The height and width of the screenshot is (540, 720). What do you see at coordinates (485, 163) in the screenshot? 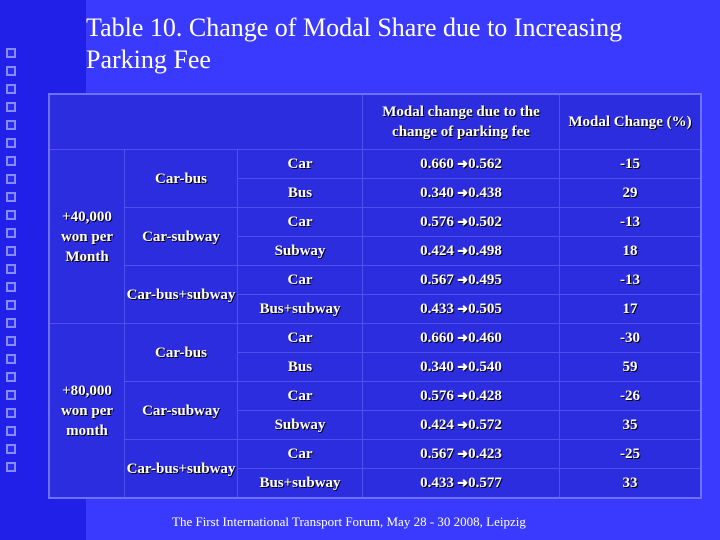
I see `share-to: 0.562` at bounding box center [485, 163].